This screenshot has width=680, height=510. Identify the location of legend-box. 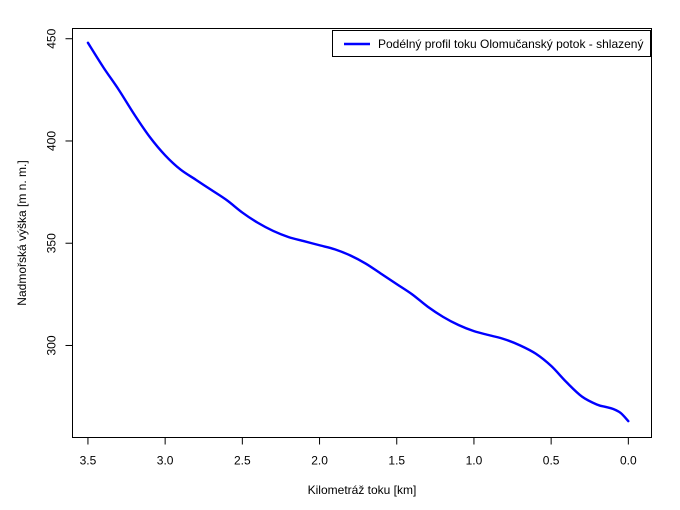
(491, 43).